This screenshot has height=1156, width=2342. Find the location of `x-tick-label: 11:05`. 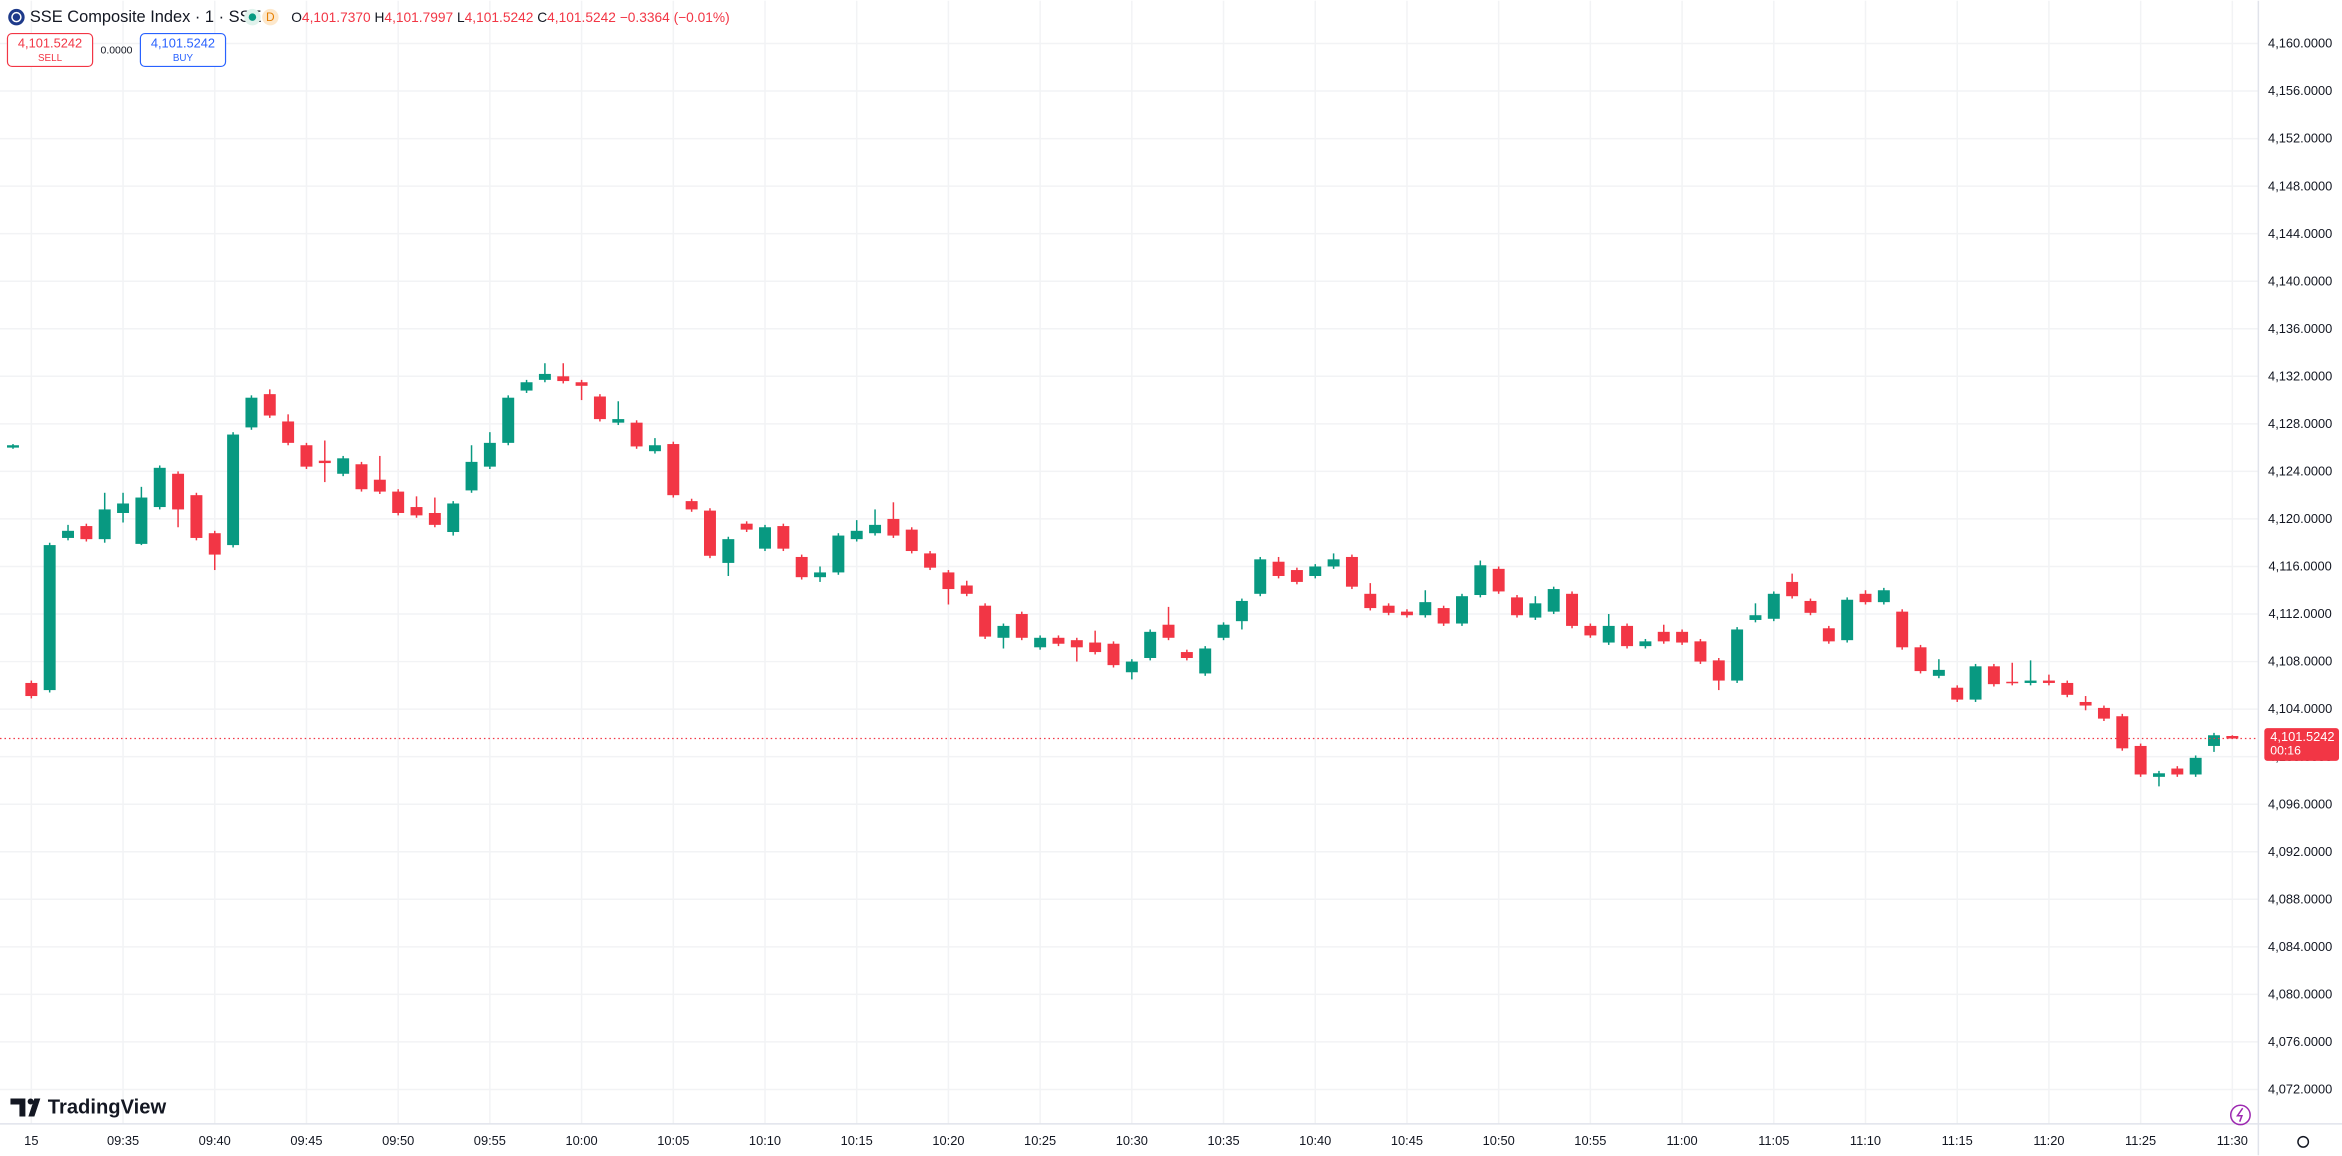

x-tick-label: 11:05 is located at coordinates (1773, 1140).